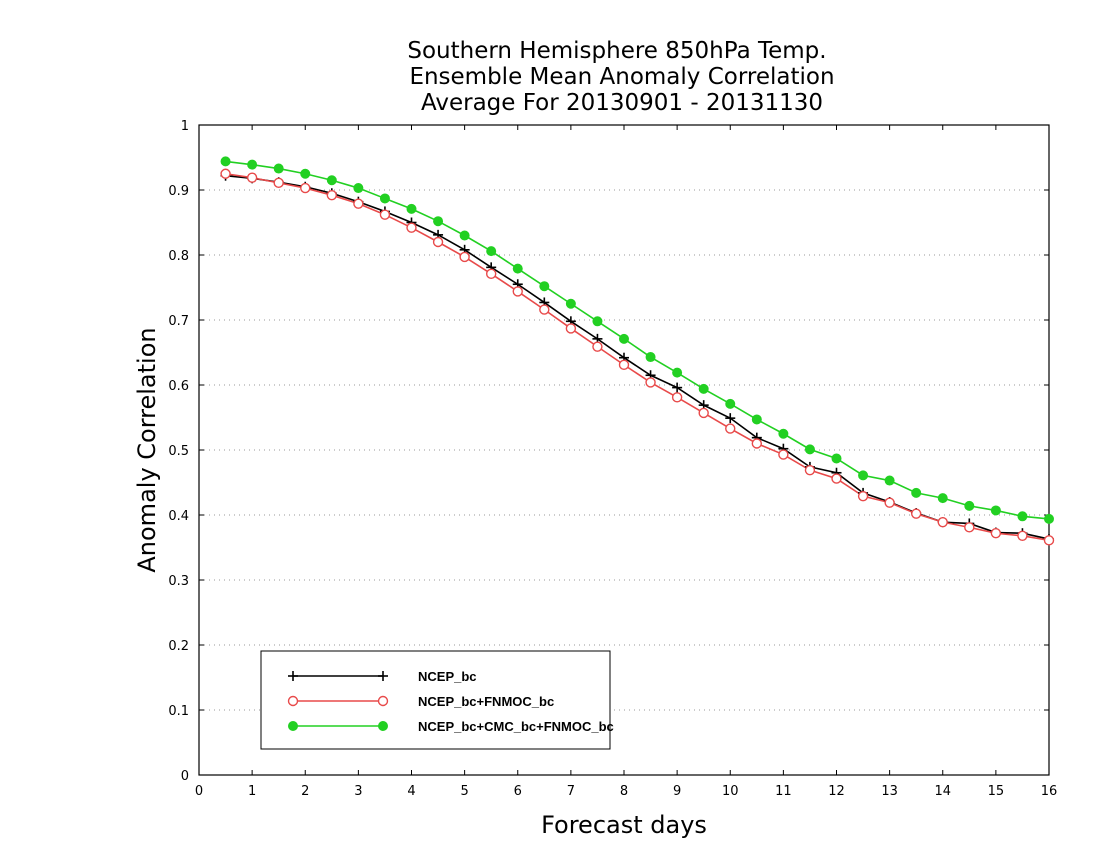  What do you see at coordinates (677, 791) in the screenshot?
I see `x-tick-label: 9` at bounding box center [677, 791].